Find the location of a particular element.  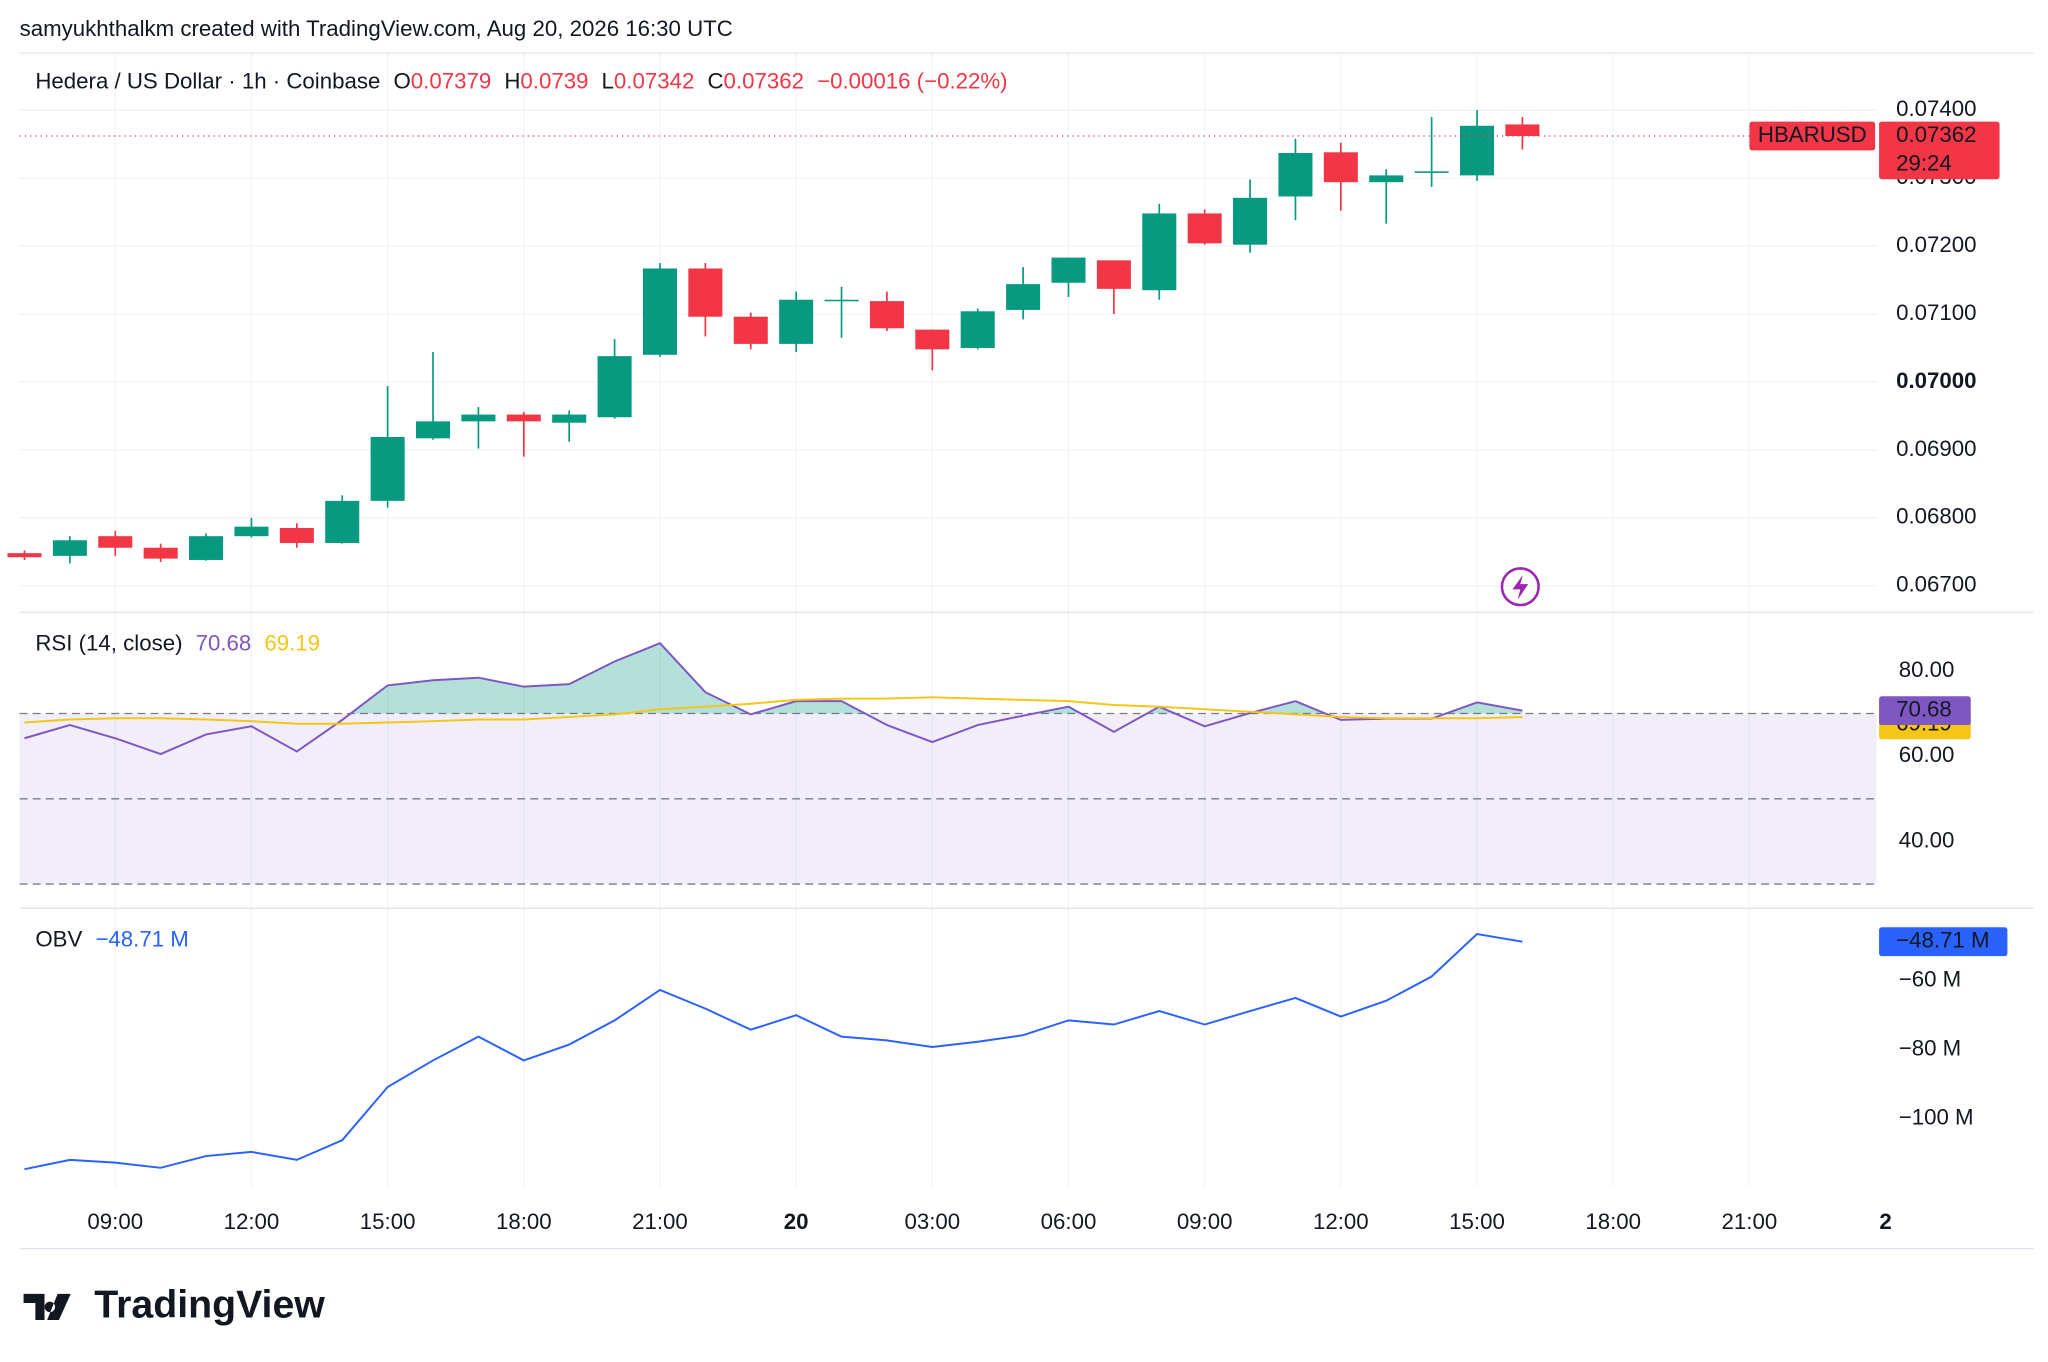

y-tick-label: 80.00 is located at coordinates (1927, 669).